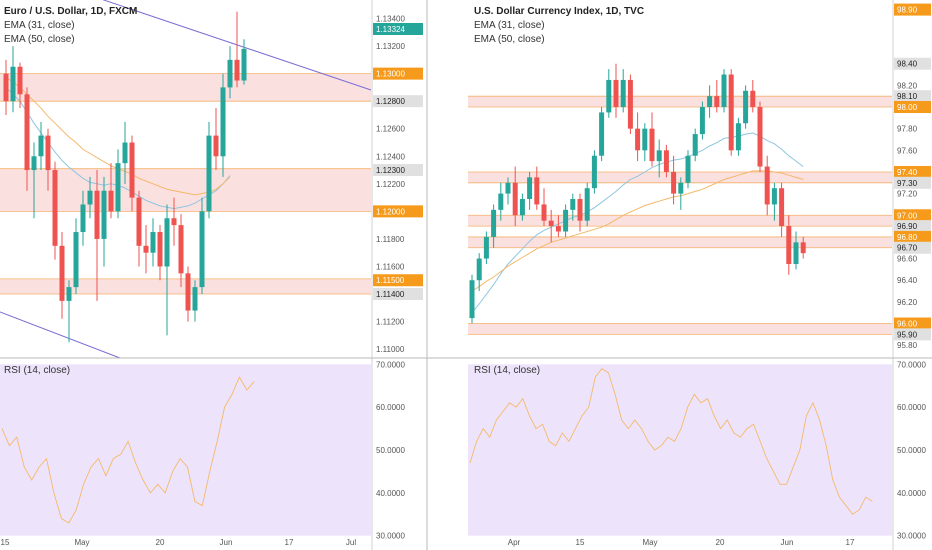  I want to click on price-tag-label: 98.00, so click(907, 107).